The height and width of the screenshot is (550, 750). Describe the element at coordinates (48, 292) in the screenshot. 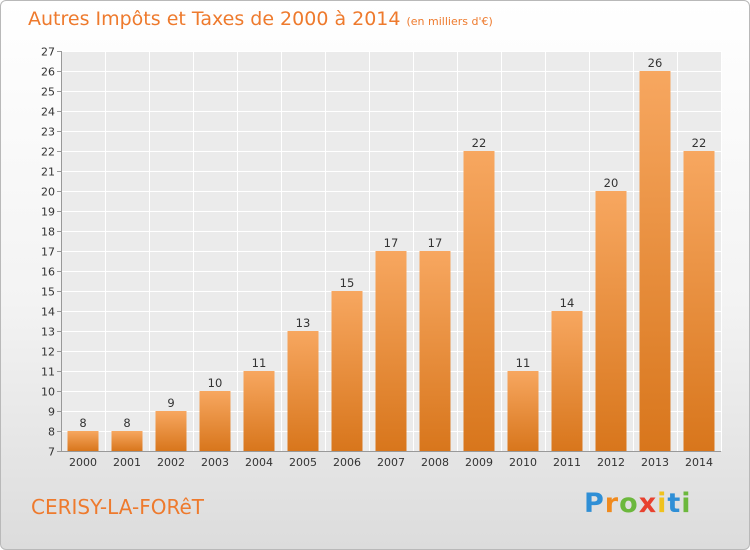

I see `y-tick-label: 15` at that location.